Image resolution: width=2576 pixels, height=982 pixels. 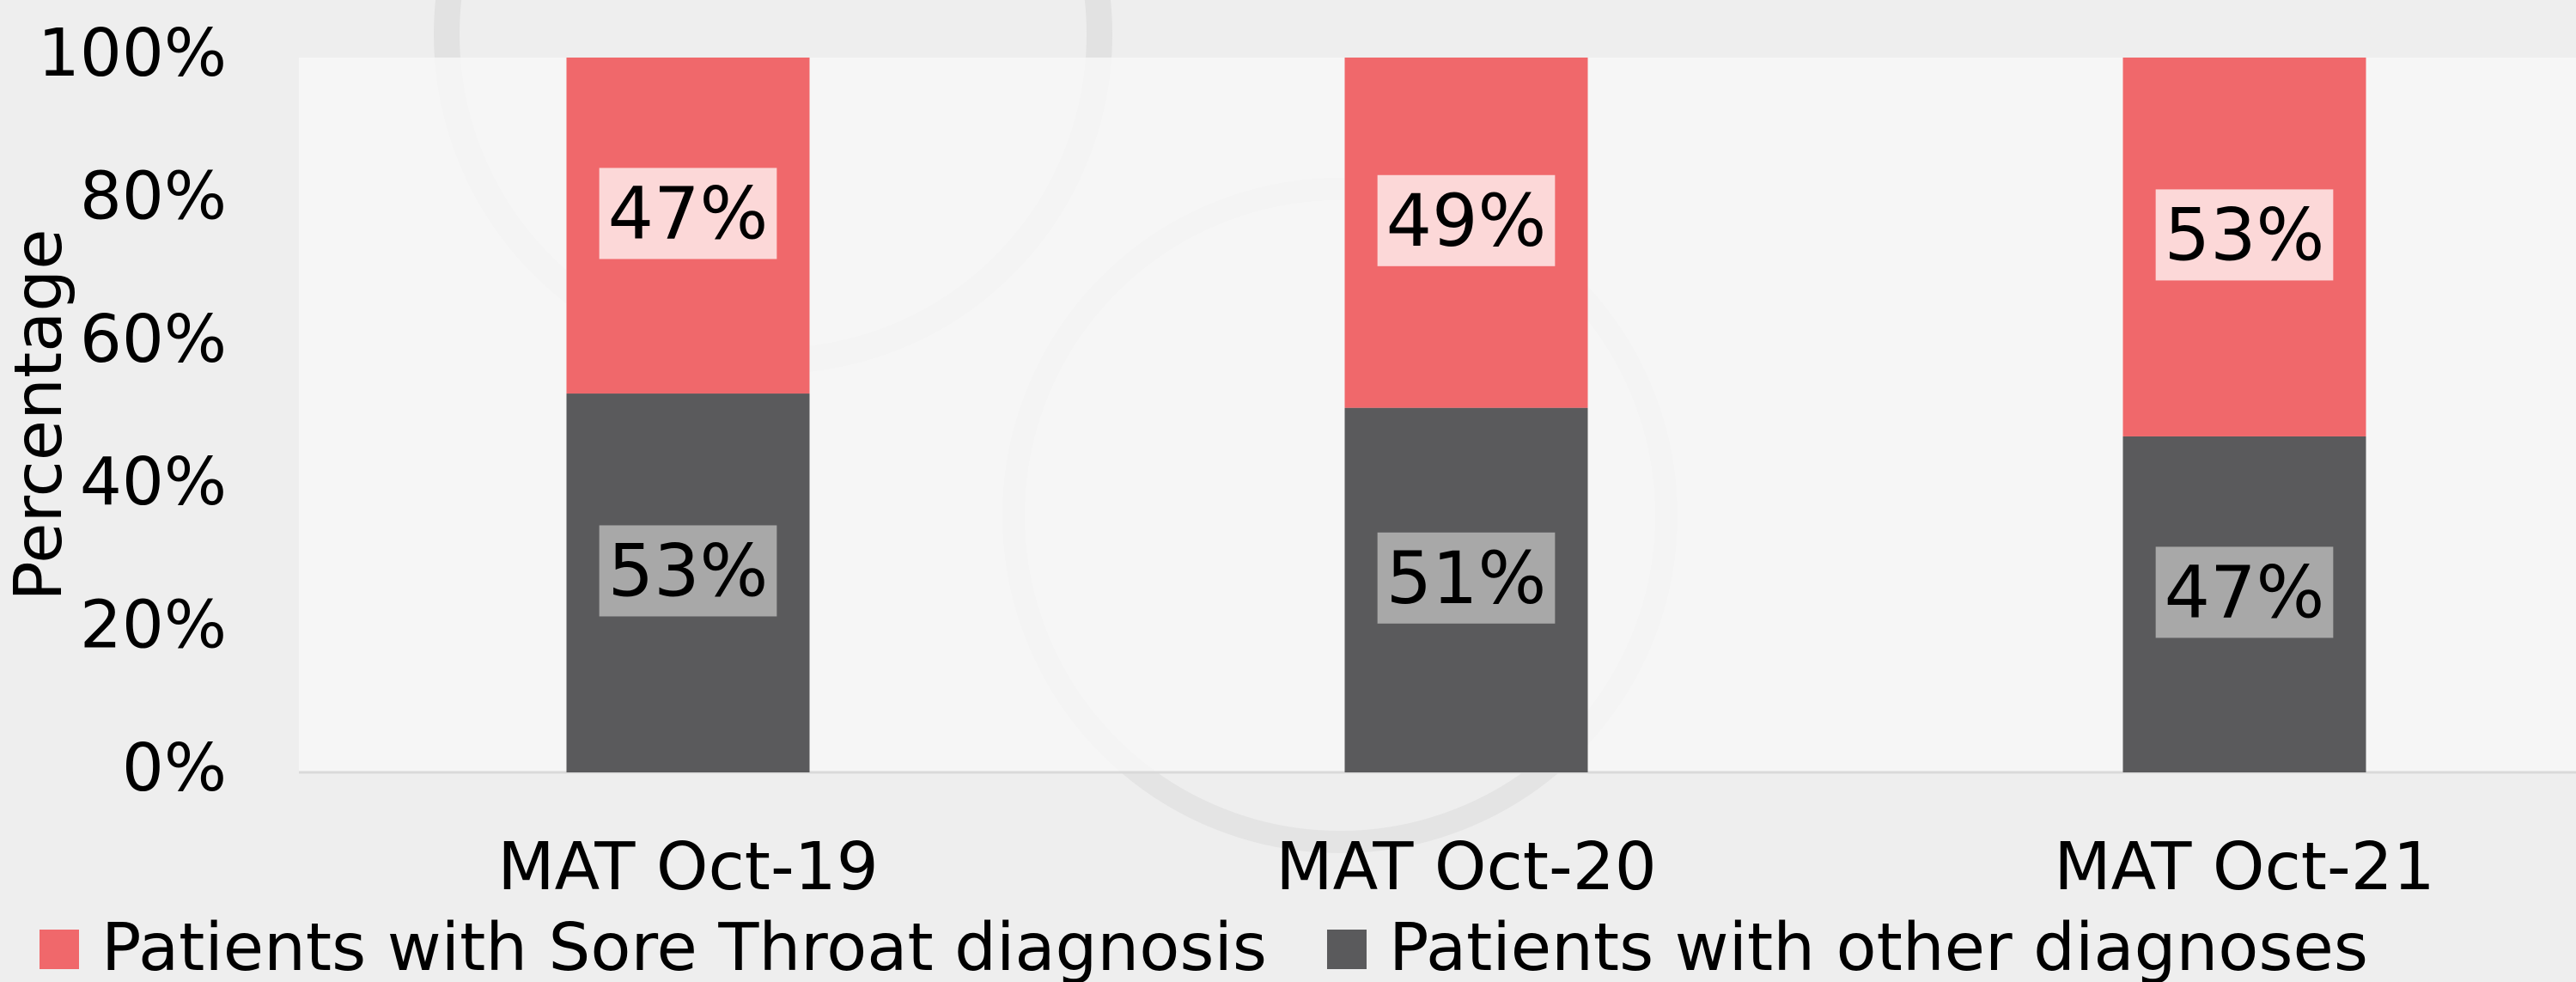 What do you see at coordinates (132, 54) in the screenshot?
I see `y-tick-label: 100%` at bounding box center [132, 54].